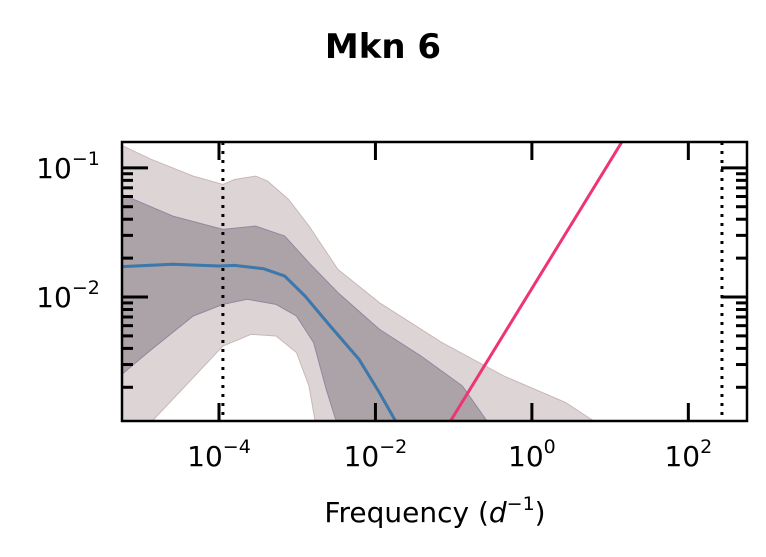  What do you see at coordinates (688, 454) in the screenshot?
I see `x-tick-label: 10²` at bounding box center [688, 454].